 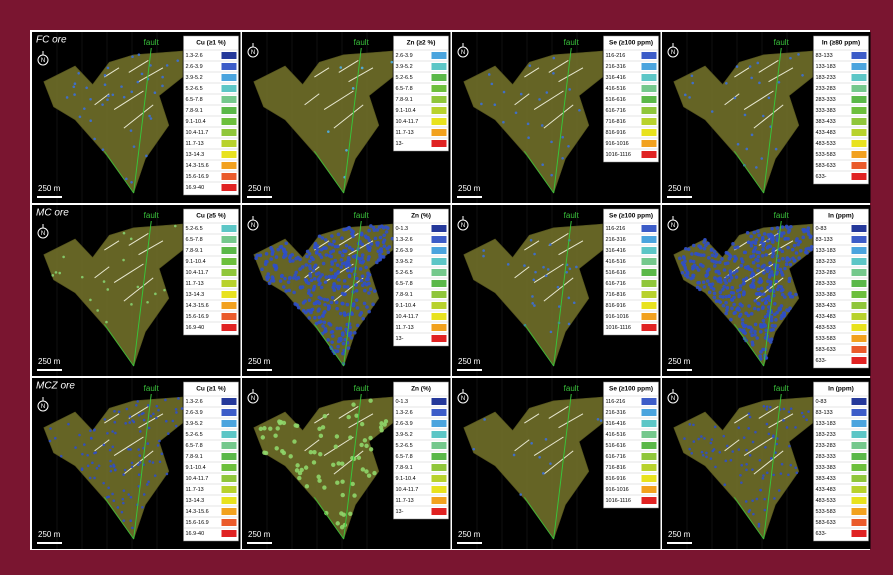 What do you see at coordinates (195, 284) in the screenshot?
I see `legend-label: 11.7-13` at bounding box center [195, 284].